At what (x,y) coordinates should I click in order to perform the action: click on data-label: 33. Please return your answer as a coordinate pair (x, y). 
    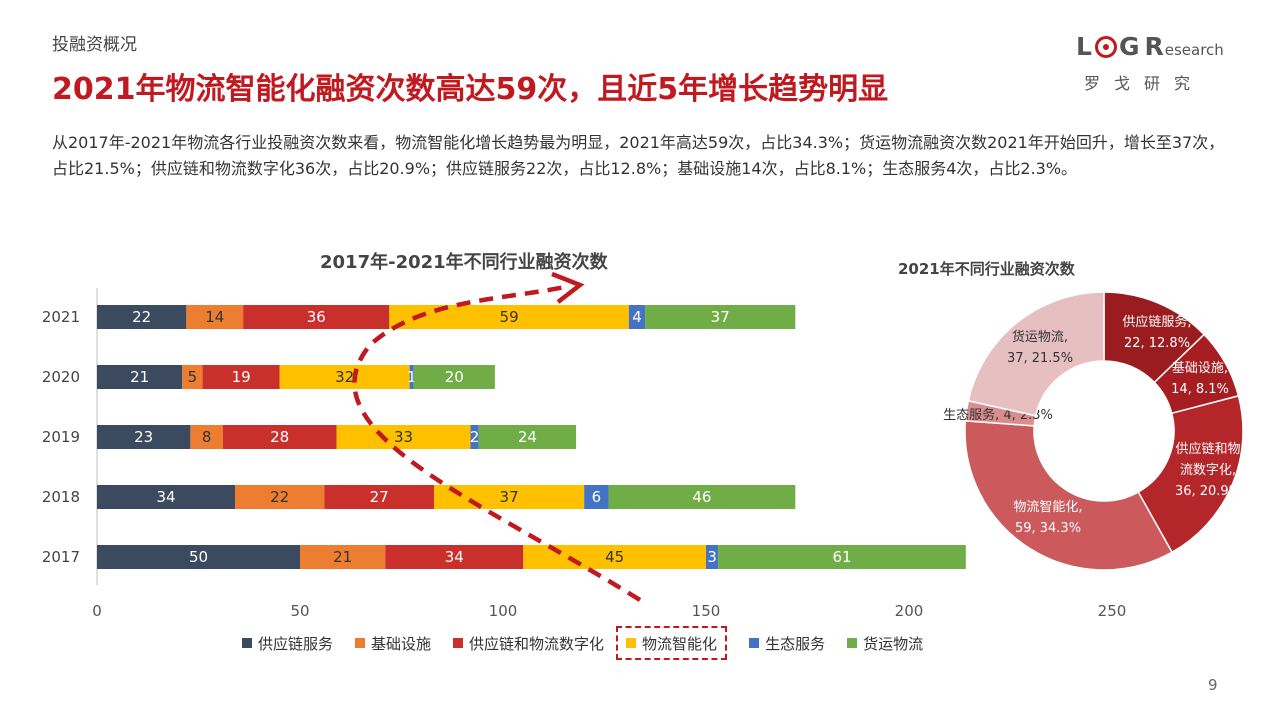
    Looking at the image, I should click on (403, 437).